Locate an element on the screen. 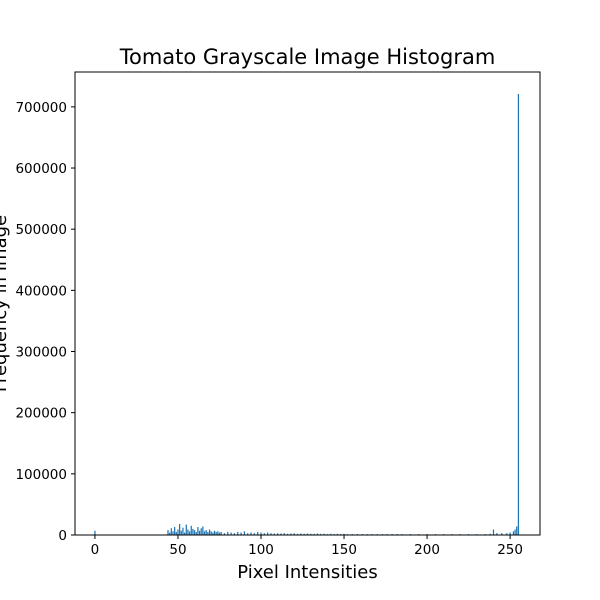  x-tick-label: 0 is located at coordinates (95, 550).